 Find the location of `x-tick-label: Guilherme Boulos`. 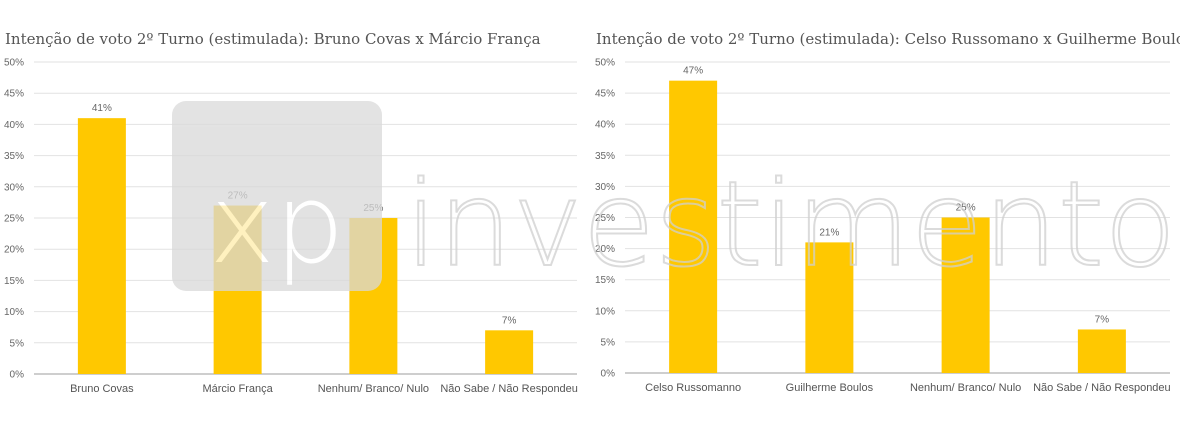

x-tick-label: Guilherme Boulos is located at coordinates (830, 388).